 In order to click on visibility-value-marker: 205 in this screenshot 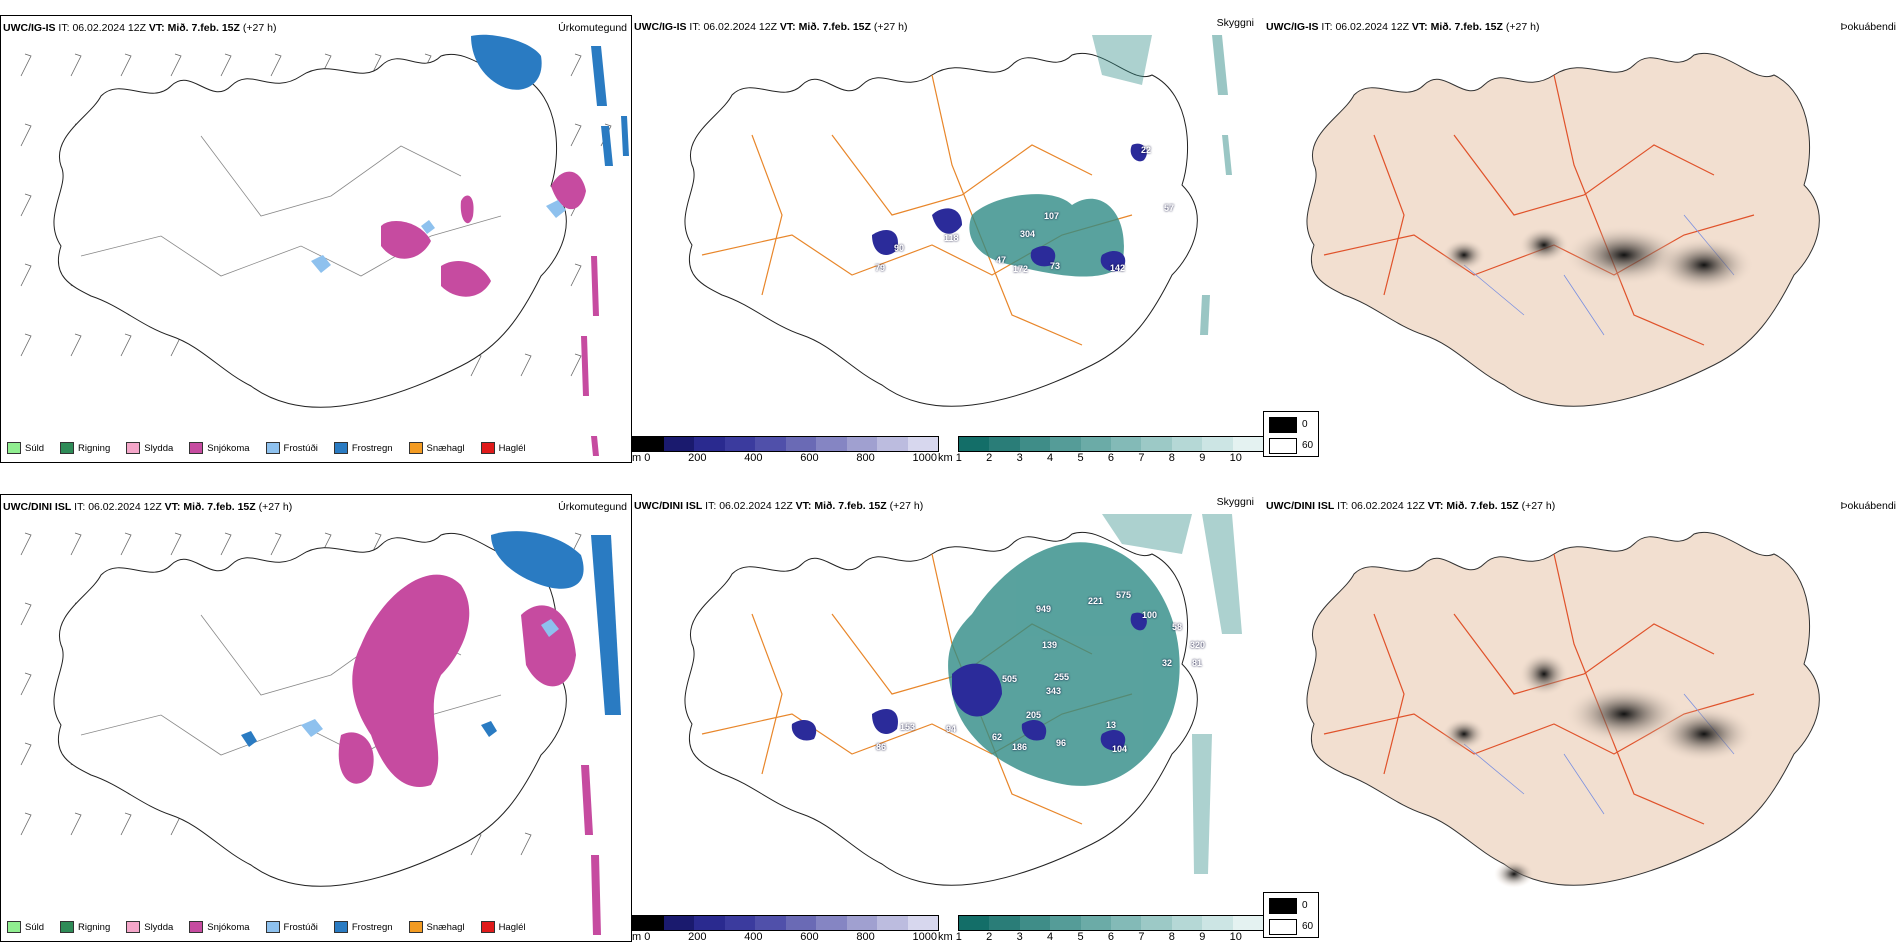, I will do `click(1034, 715)`.